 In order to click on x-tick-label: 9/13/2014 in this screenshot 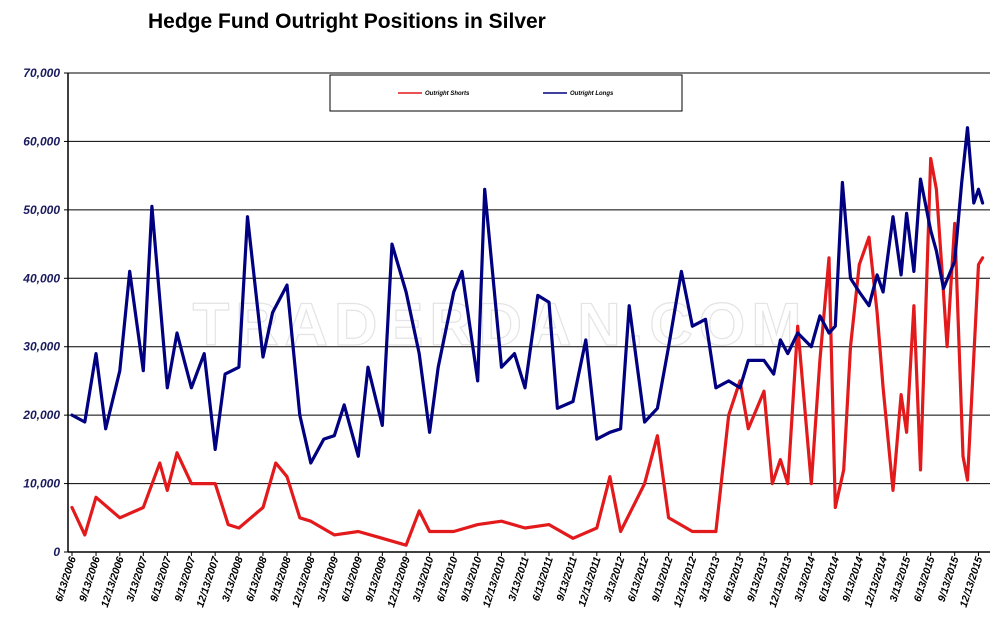, I will do `click(853, 579)`.